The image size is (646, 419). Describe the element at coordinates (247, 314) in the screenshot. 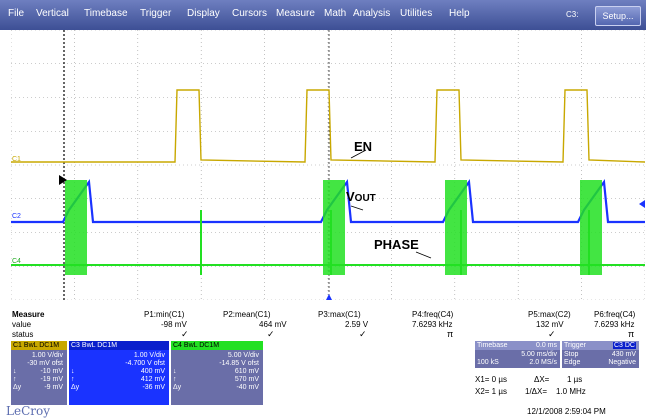

I see `p2-name: P2:mean(C1)` at that location.